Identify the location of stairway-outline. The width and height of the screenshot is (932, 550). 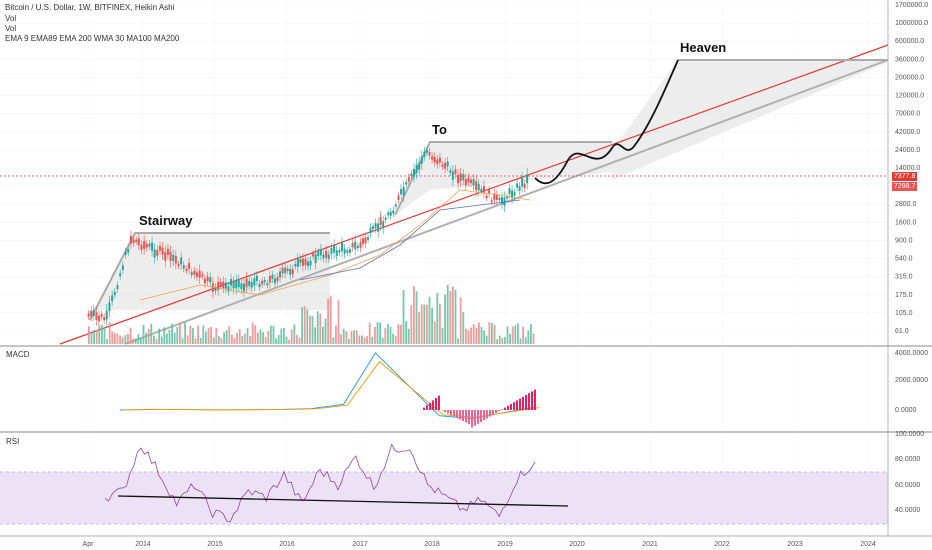
(209, 276).